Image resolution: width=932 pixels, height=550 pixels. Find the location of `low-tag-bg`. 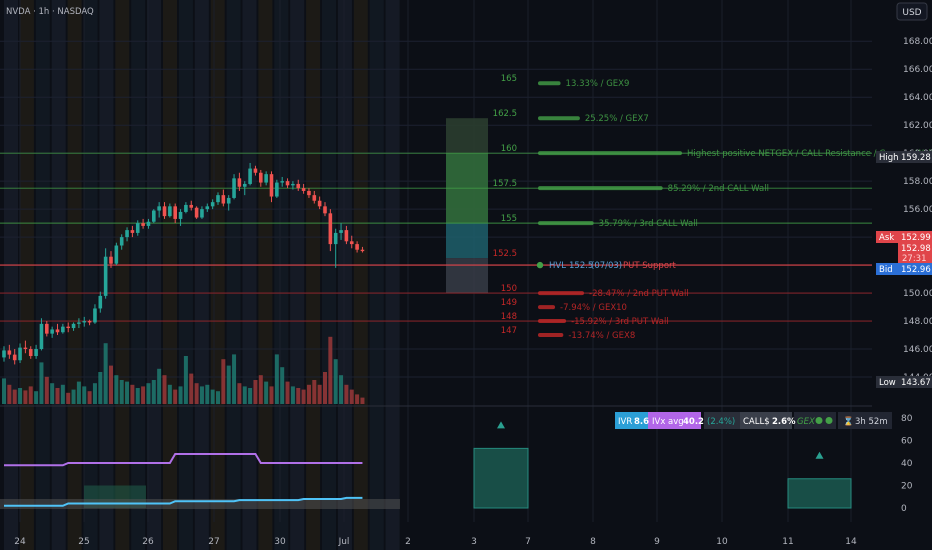

low-tag-bg is located at coordinates (915, 382).